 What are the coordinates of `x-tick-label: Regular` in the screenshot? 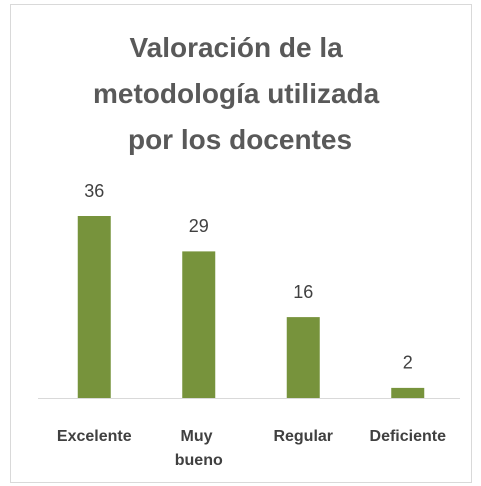 It's located at (303, 436).